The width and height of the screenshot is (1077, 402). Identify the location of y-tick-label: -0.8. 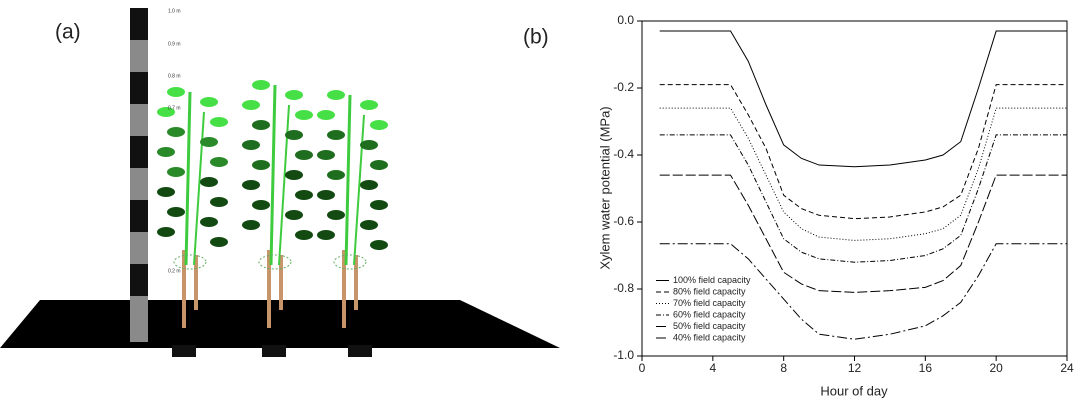
(623, 288).